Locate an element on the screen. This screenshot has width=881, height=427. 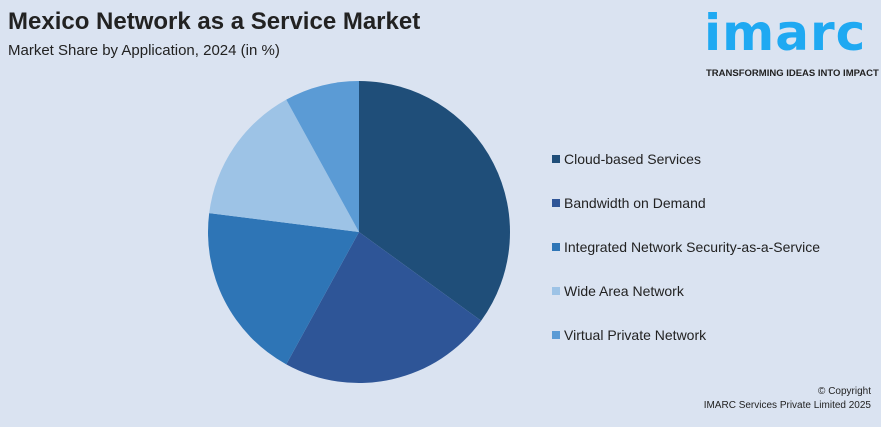
legend-label: Wide Area Network is located at coordinates (624, 290).